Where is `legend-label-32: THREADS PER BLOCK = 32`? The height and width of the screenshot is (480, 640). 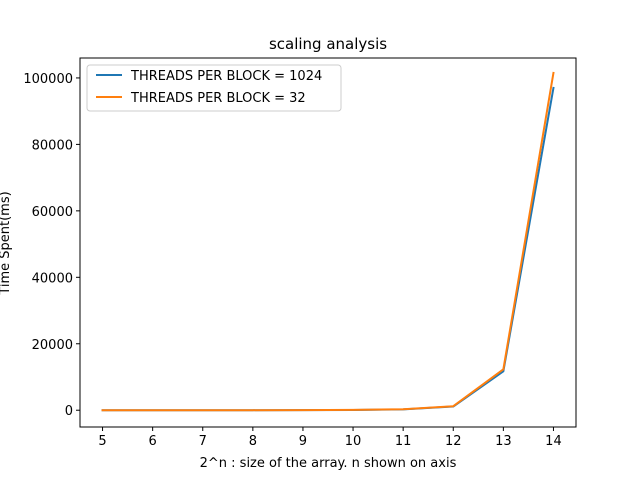 legend-label-32: THREADS PER BLOCK = 32 is located at coordinates (218, 98).